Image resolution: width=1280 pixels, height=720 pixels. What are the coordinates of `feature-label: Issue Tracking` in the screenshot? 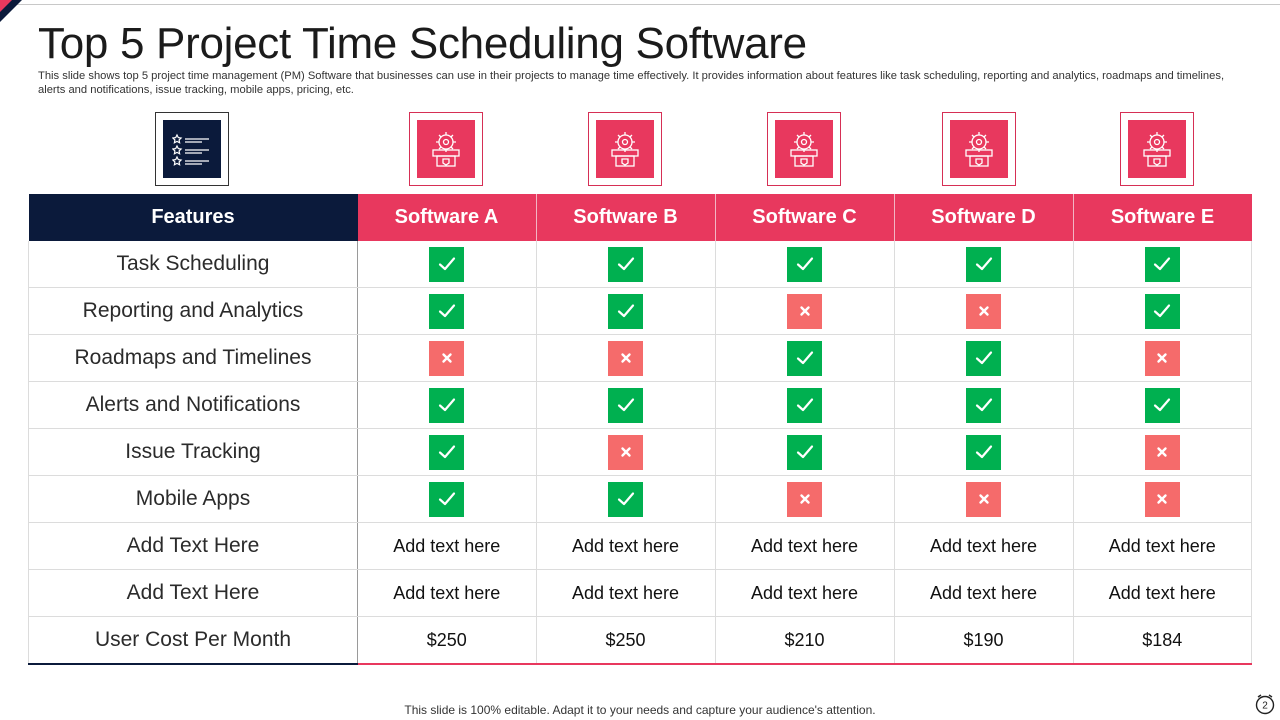 It's located at (193, 452).